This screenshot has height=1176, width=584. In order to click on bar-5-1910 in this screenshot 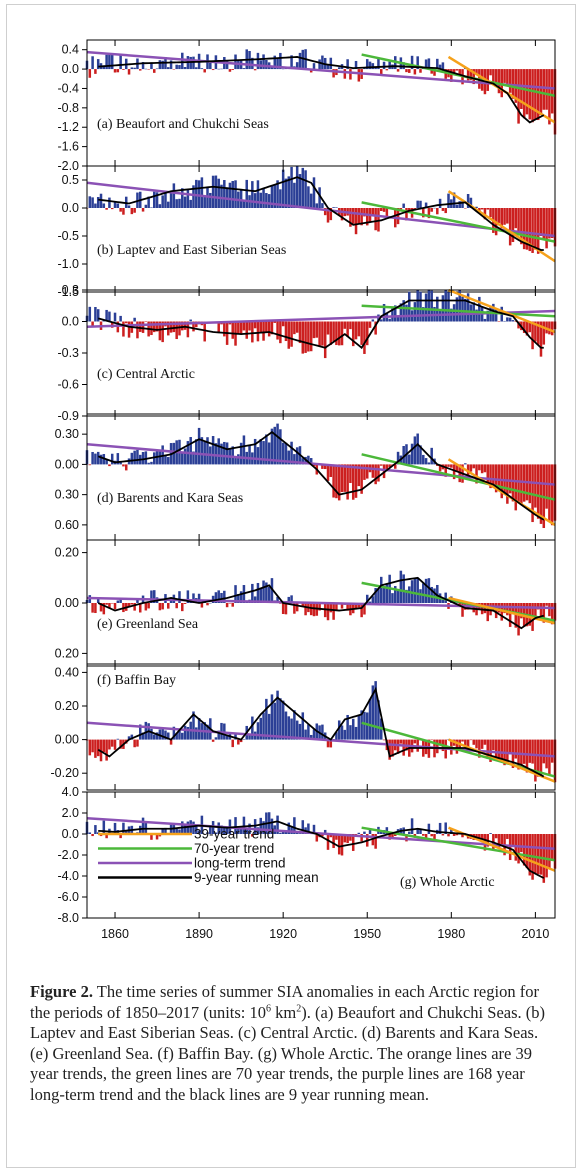, I will do `click(255, 599)`.